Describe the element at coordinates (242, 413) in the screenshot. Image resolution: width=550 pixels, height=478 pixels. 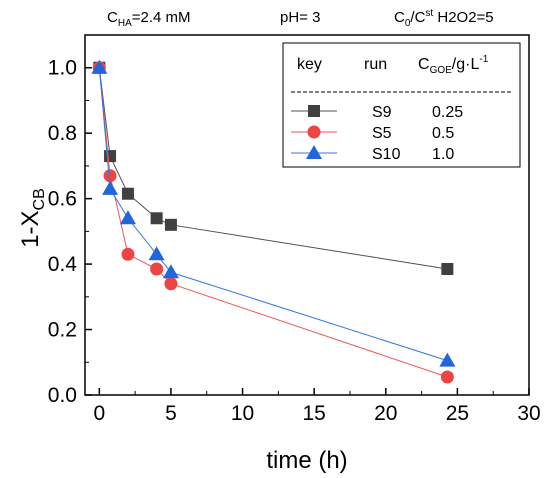
I see `x-tick-label: 10` at that location.